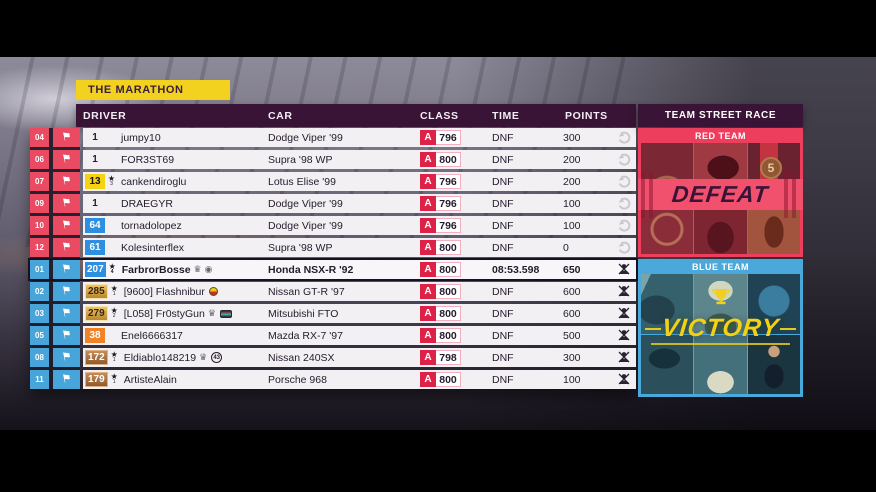 The height and width of the screenshot is (492, 876). What do you see at coordinates (359, 225) in the screenshot?
I see `row-main: 64 tornadolopez Dodge Viper '99 A 796 DNF 100` at bounding box center [359, 225].